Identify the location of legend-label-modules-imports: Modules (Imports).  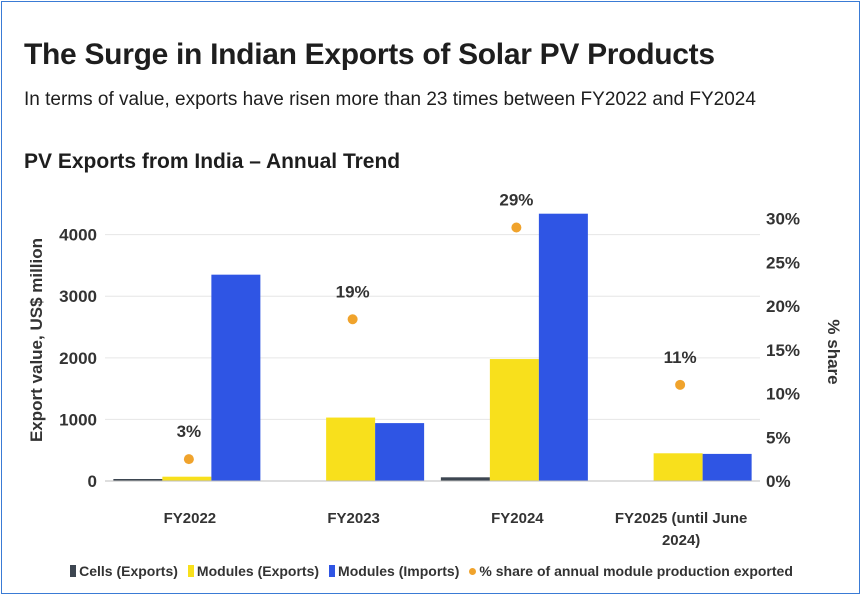
(399, 571).